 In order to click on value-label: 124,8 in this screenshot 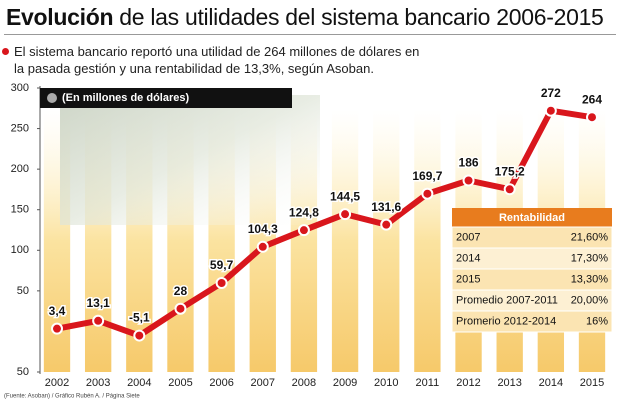, I will do `click(304, 212)`.